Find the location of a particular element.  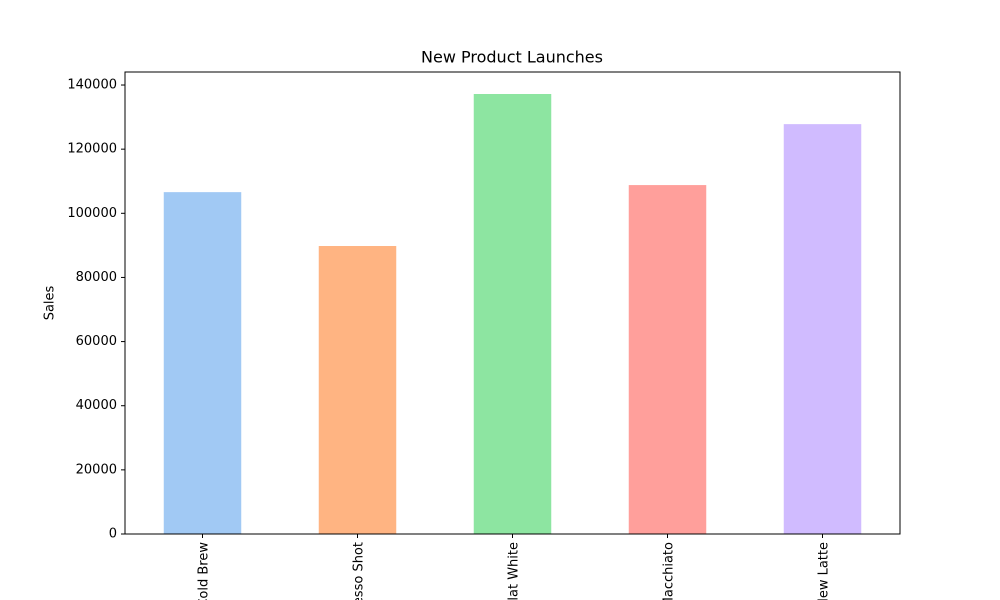

x-tick-label: Cold Brew is located at coordinates (204, 571).